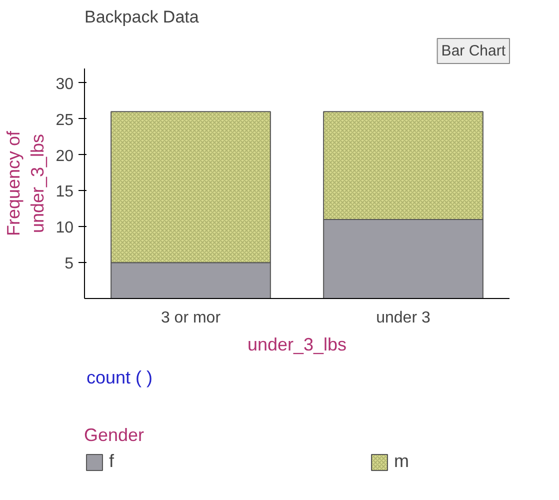 The width and height of the screenshot is (559, 500). What do you see at coordinates (65, 156) in the screenshot?
I see `y-tick-label: 20` at bounding box center [65, 156].